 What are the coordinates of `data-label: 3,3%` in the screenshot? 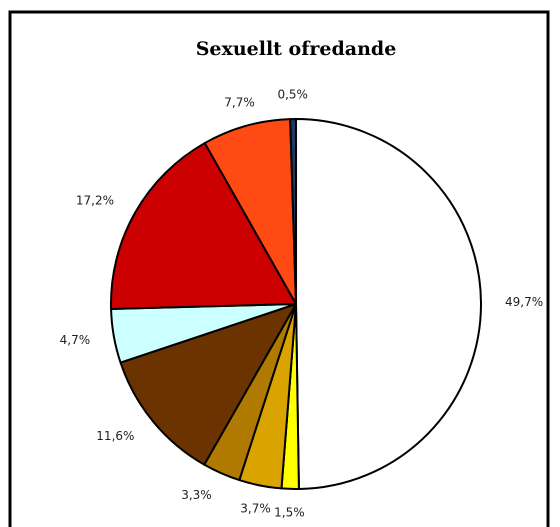 It's located at (196, 495).